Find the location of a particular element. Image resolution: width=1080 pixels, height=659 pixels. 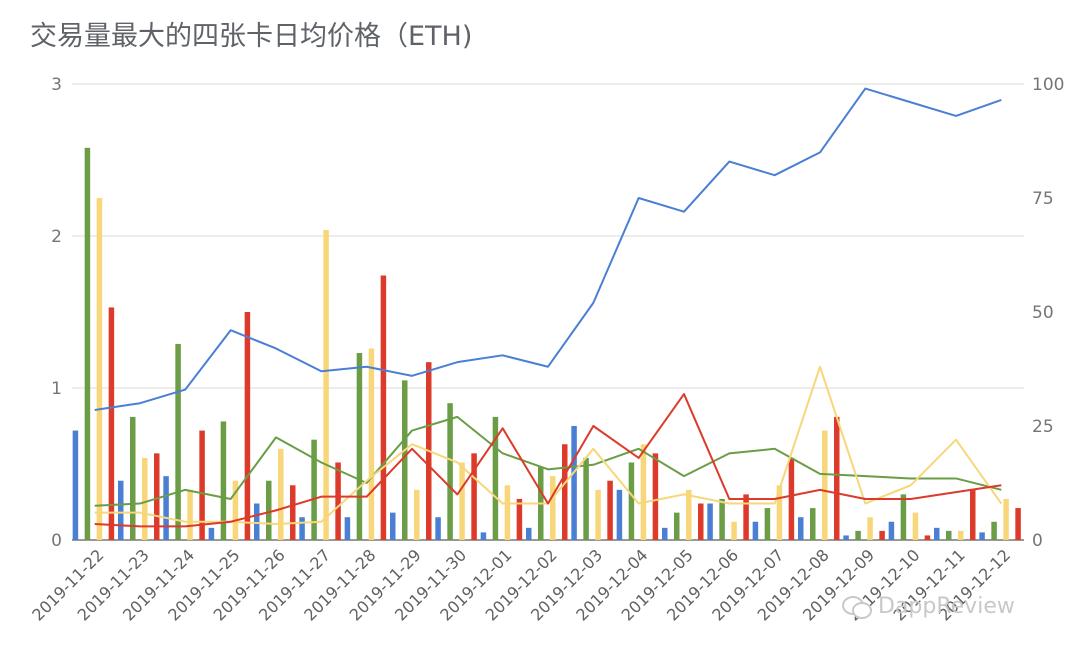

left-tick-label: 3 is located at coordinates (56, 85).